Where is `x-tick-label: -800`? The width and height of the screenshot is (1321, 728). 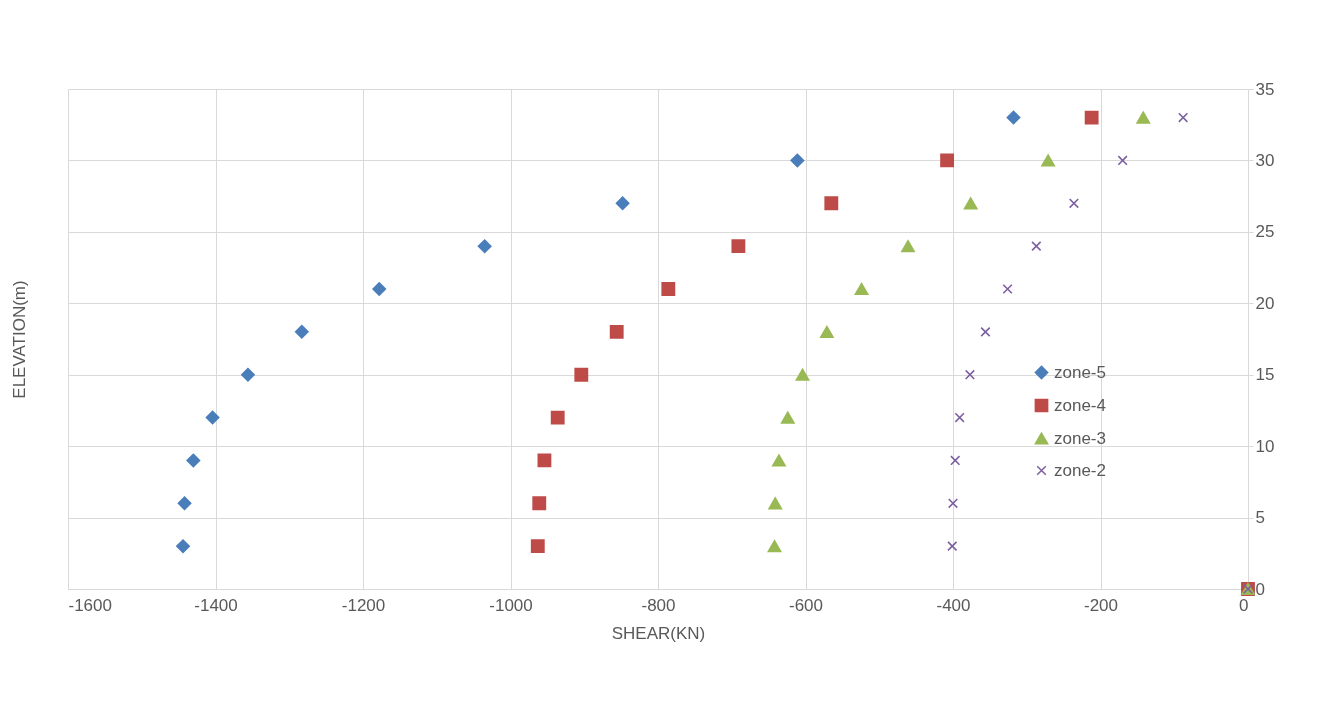
x-tick-label: -800 is located at coordinates (658, 605).